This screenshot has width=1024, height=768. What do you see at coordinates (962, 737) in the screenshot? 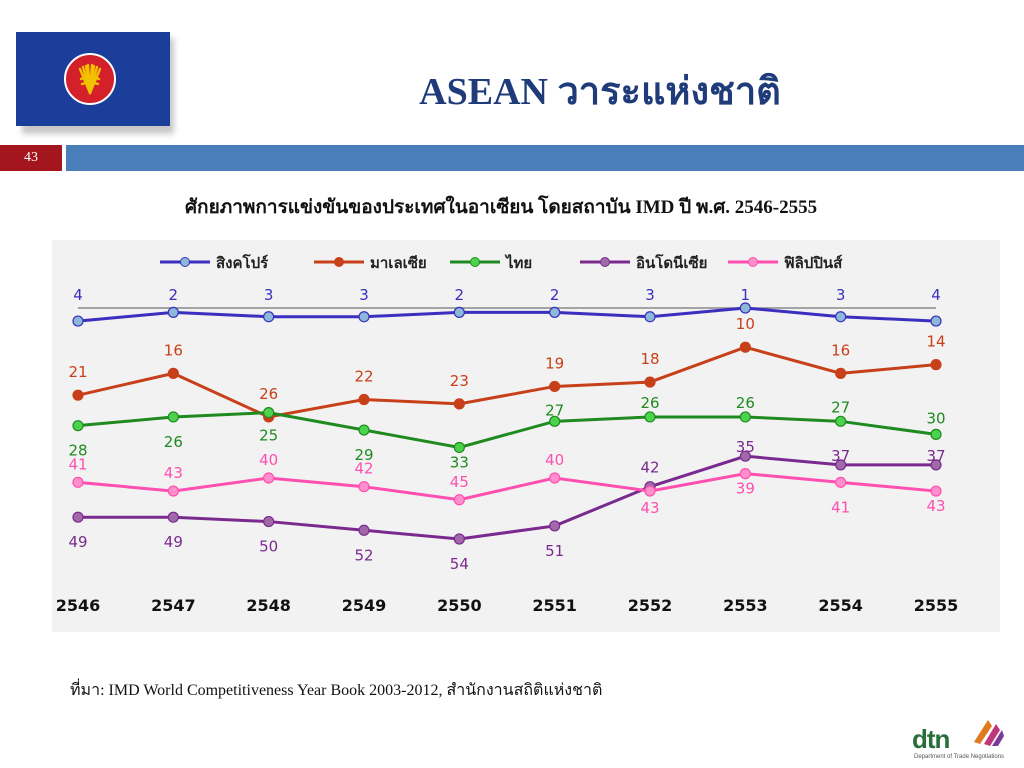
I see `dtn-logo: dtn Department of Trade Negotiations` at bounding box center [962, 737].